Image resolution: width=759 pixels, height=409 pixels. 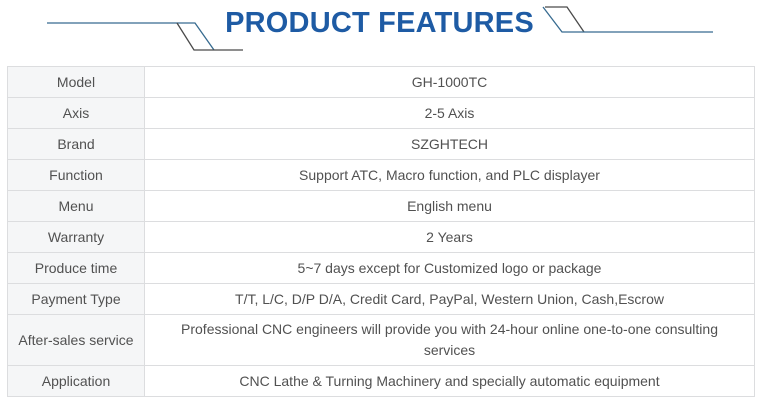 What do you see at coordinates (449, 144) in the screenshot?
I see `row-value: SZGHTECH` at bounding box center [449, 144].